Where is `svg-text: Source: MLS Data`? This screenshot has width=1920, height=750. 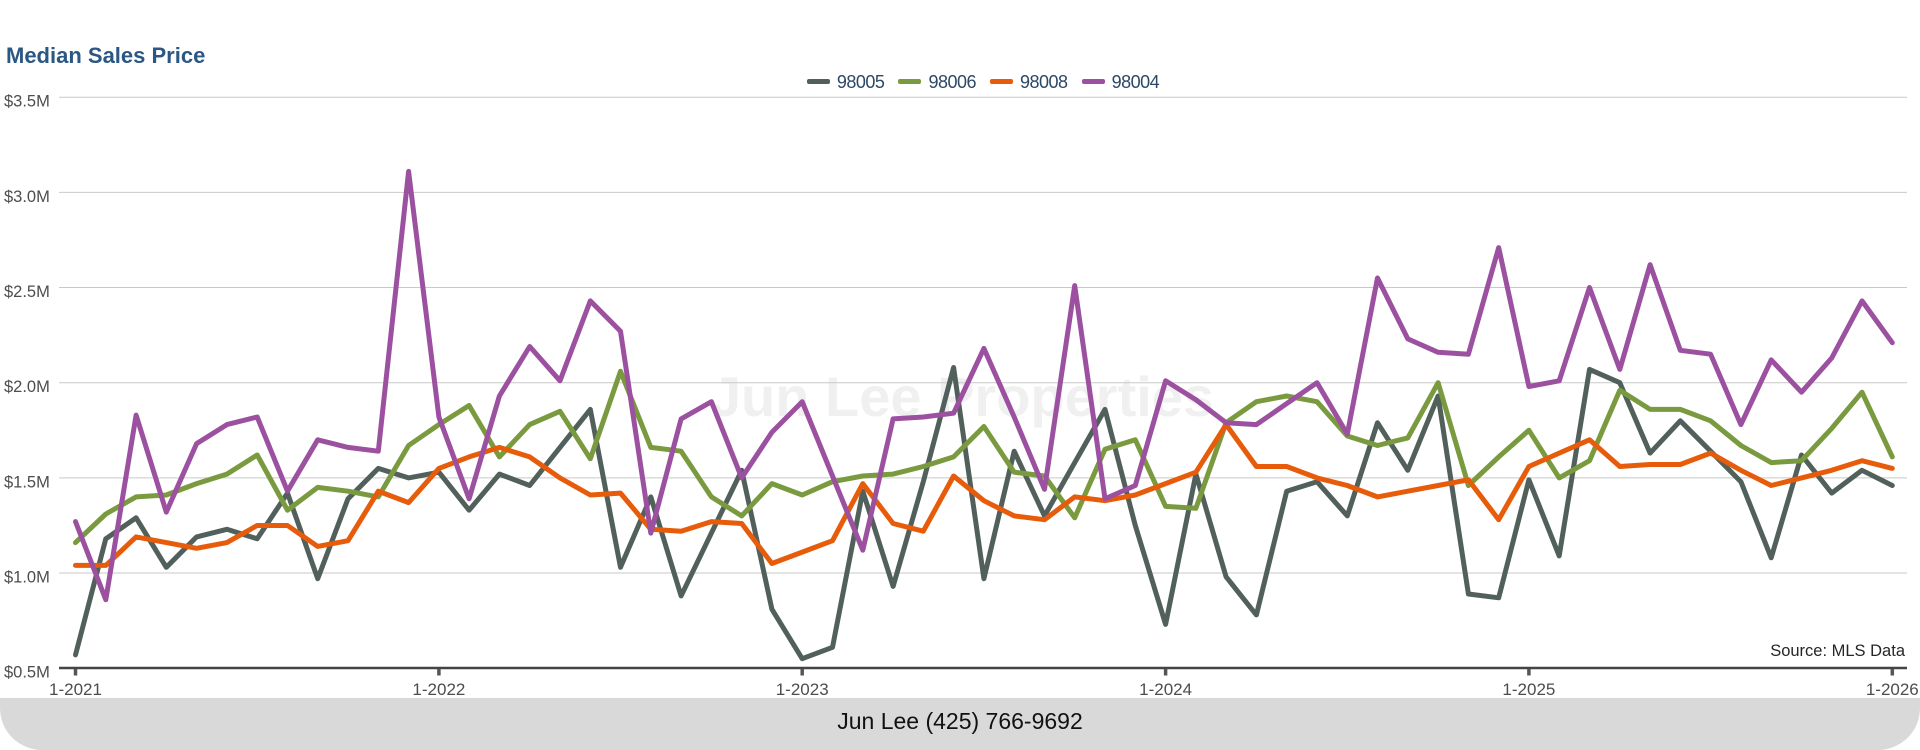
svg-text: Source: MLS Data is located at coordinates (1838, 651).